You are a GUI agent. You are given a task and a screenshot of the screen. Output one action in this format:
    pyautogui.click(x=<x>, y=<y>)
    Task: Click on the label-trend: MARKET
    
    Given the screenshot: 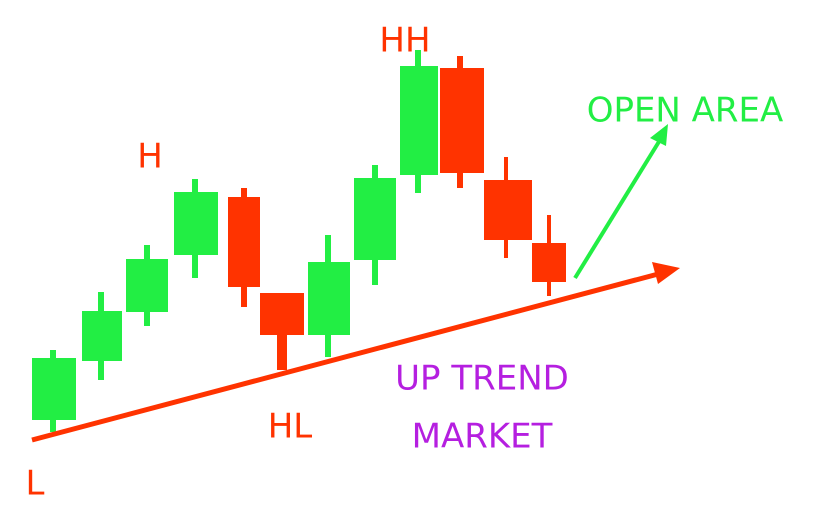 What is the action you would take?
    pyautogui.click(x=482, y=437)
    